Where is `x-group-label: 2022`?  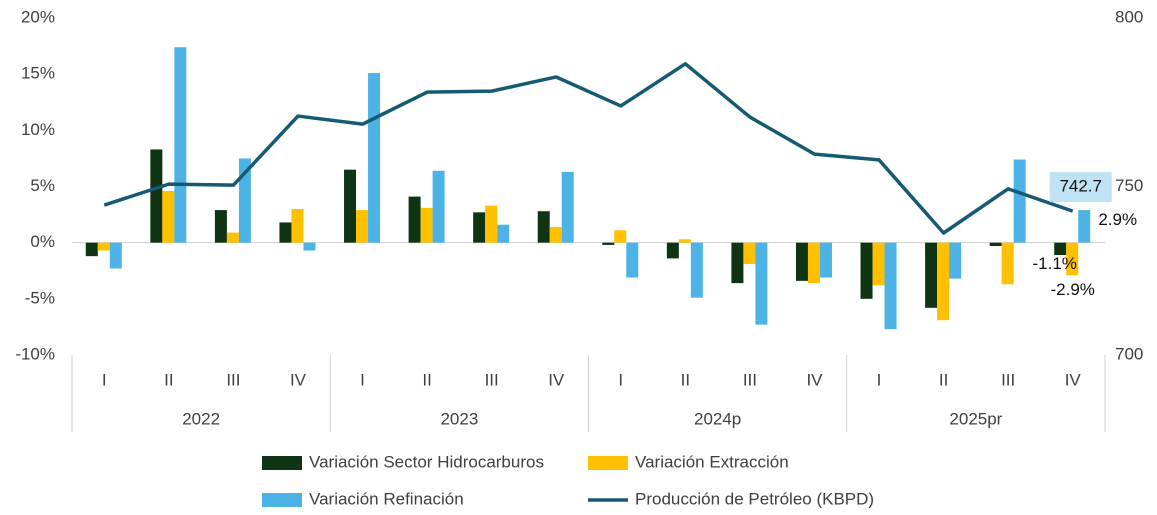
x-group-label: 2022 is located at coordinates (201, 418).